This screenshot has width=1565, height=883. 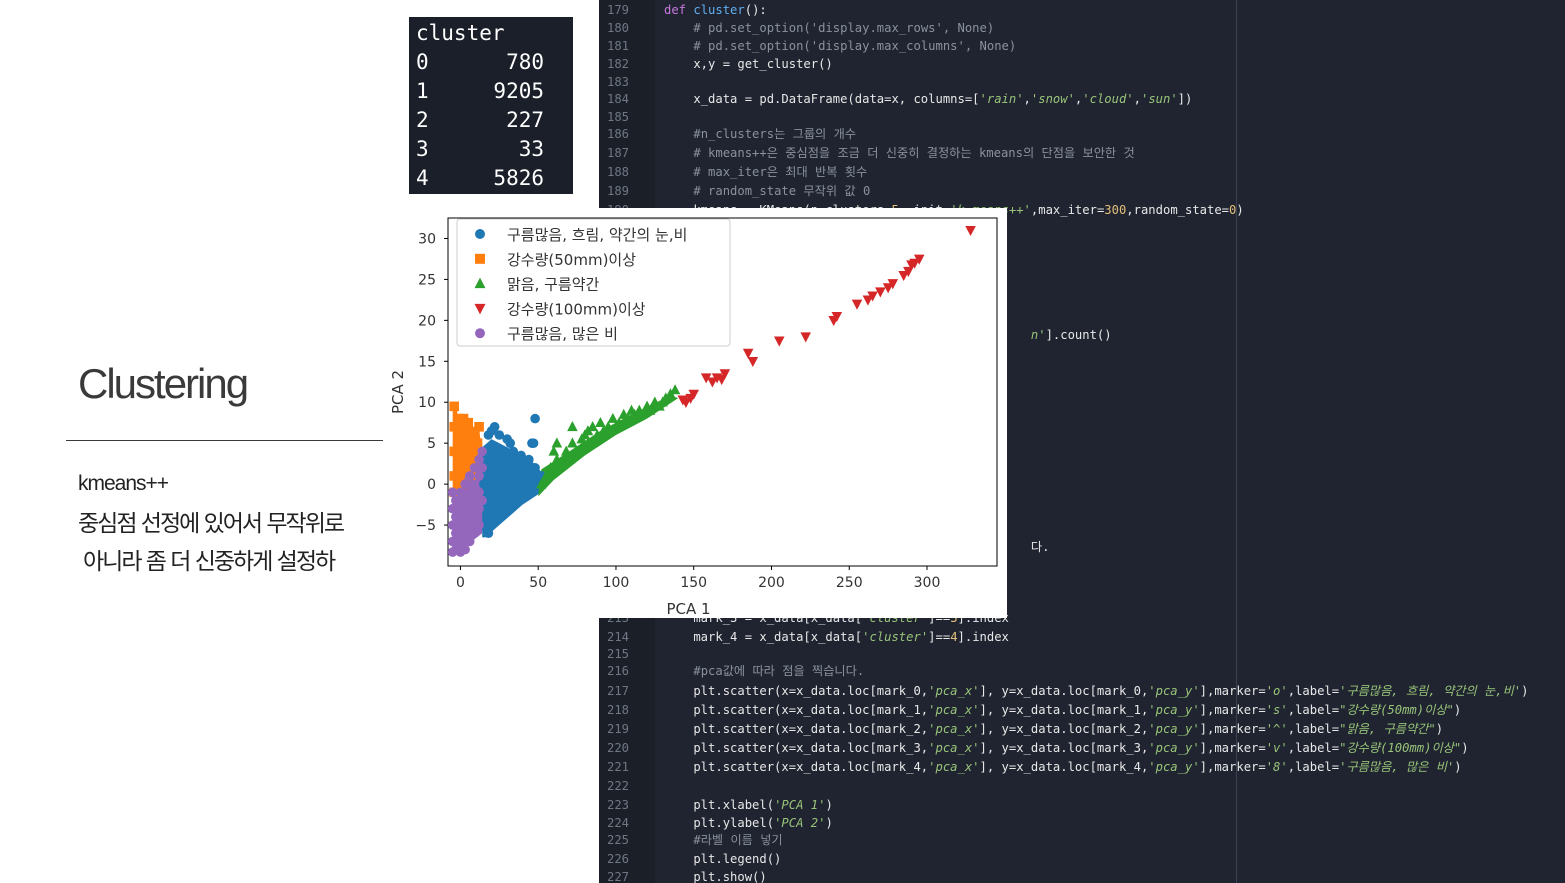 What do you see at coordinates (431, 444) in the screenshot?
I see `y-tick-label: 5` at bounding box center [431, 444].